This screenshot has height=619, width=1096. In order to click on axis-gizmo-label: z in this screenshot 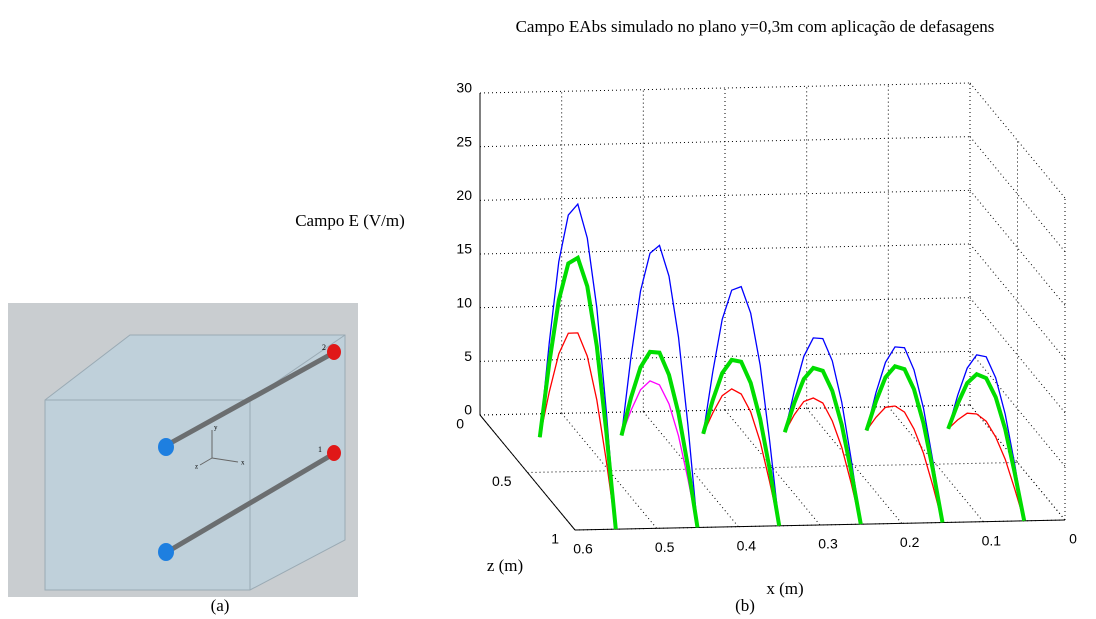, I will do `click(196, 467)`.